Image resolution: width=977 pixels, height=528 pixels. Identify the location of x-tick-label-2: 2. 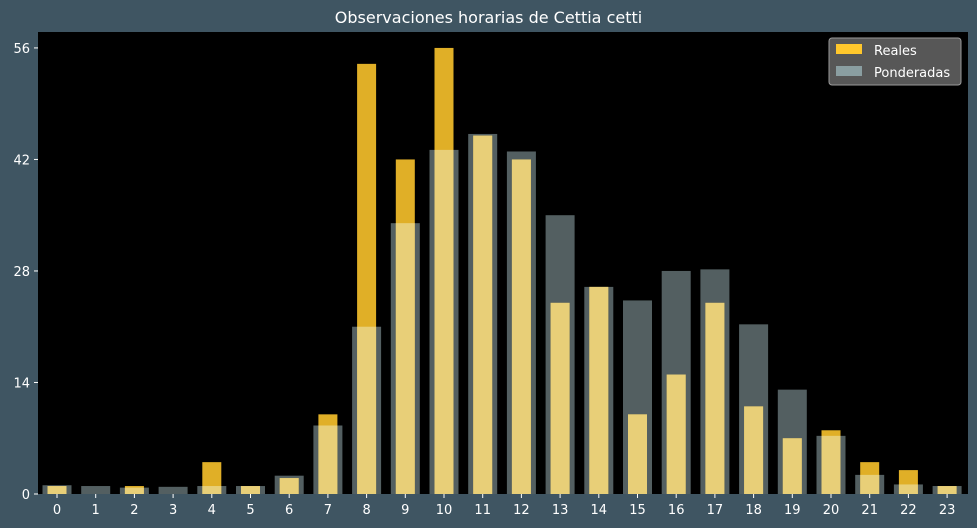
(134, 510).